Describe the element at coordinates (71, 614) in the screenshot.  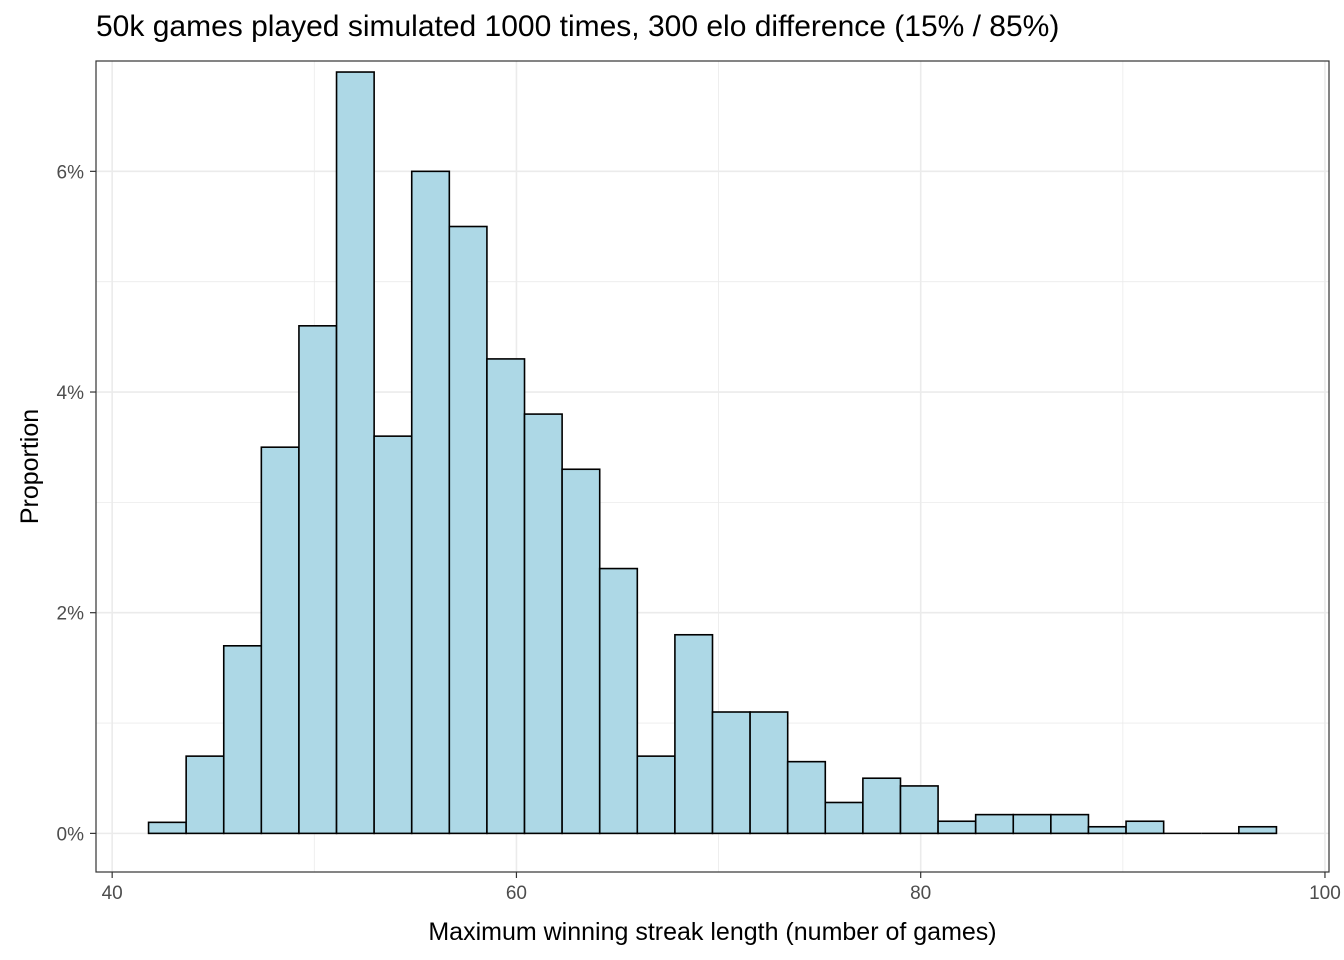
I see `y-tick-label: 2%` at that location.